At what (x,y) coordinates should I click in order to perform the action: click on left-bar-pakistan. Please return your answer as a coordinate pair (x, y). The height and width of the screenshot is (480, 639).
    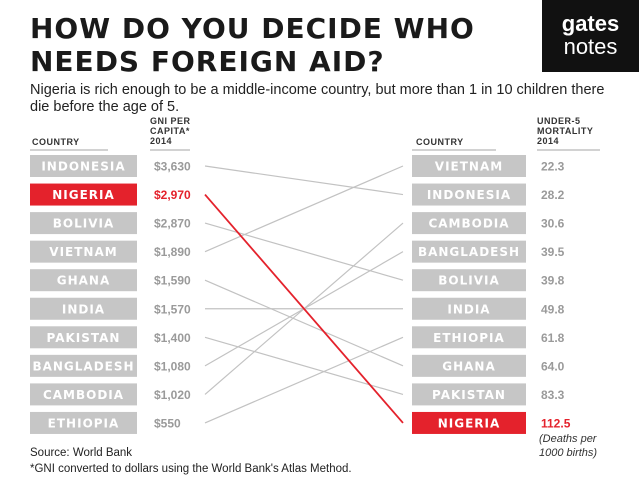
    Looking at the image, I should click on (83, 337).